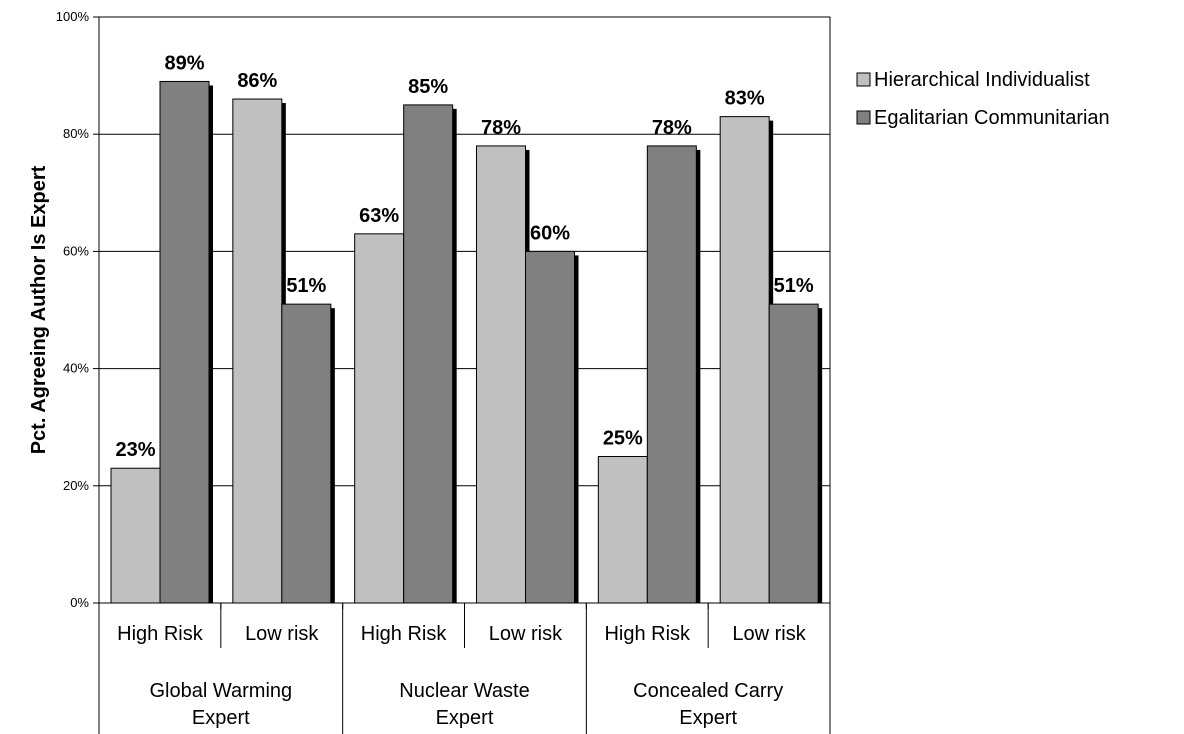  I want to click on data-label: 86%, so click(257, 81).